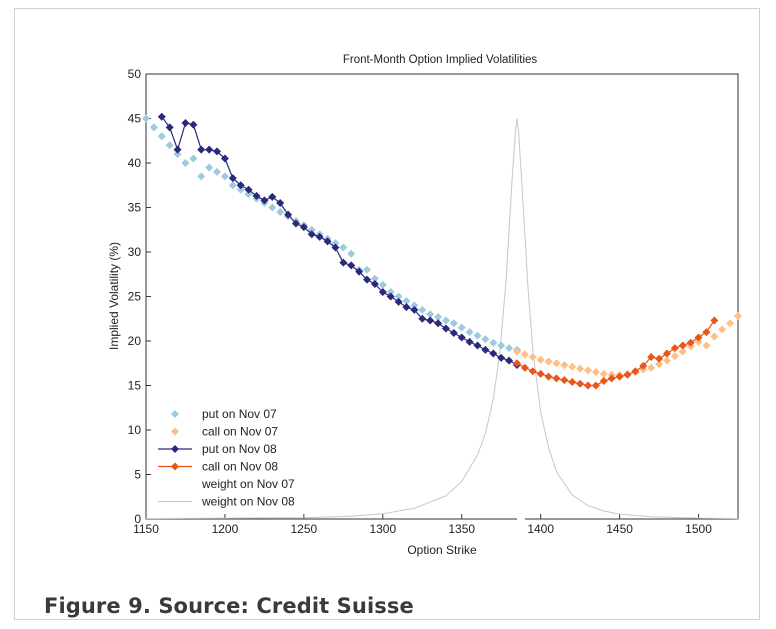 This screenshot has width=776, height=629. Describe the element at coordinates (137, 519) in the screenshot. I see `y-tick-label: 0` at that location.